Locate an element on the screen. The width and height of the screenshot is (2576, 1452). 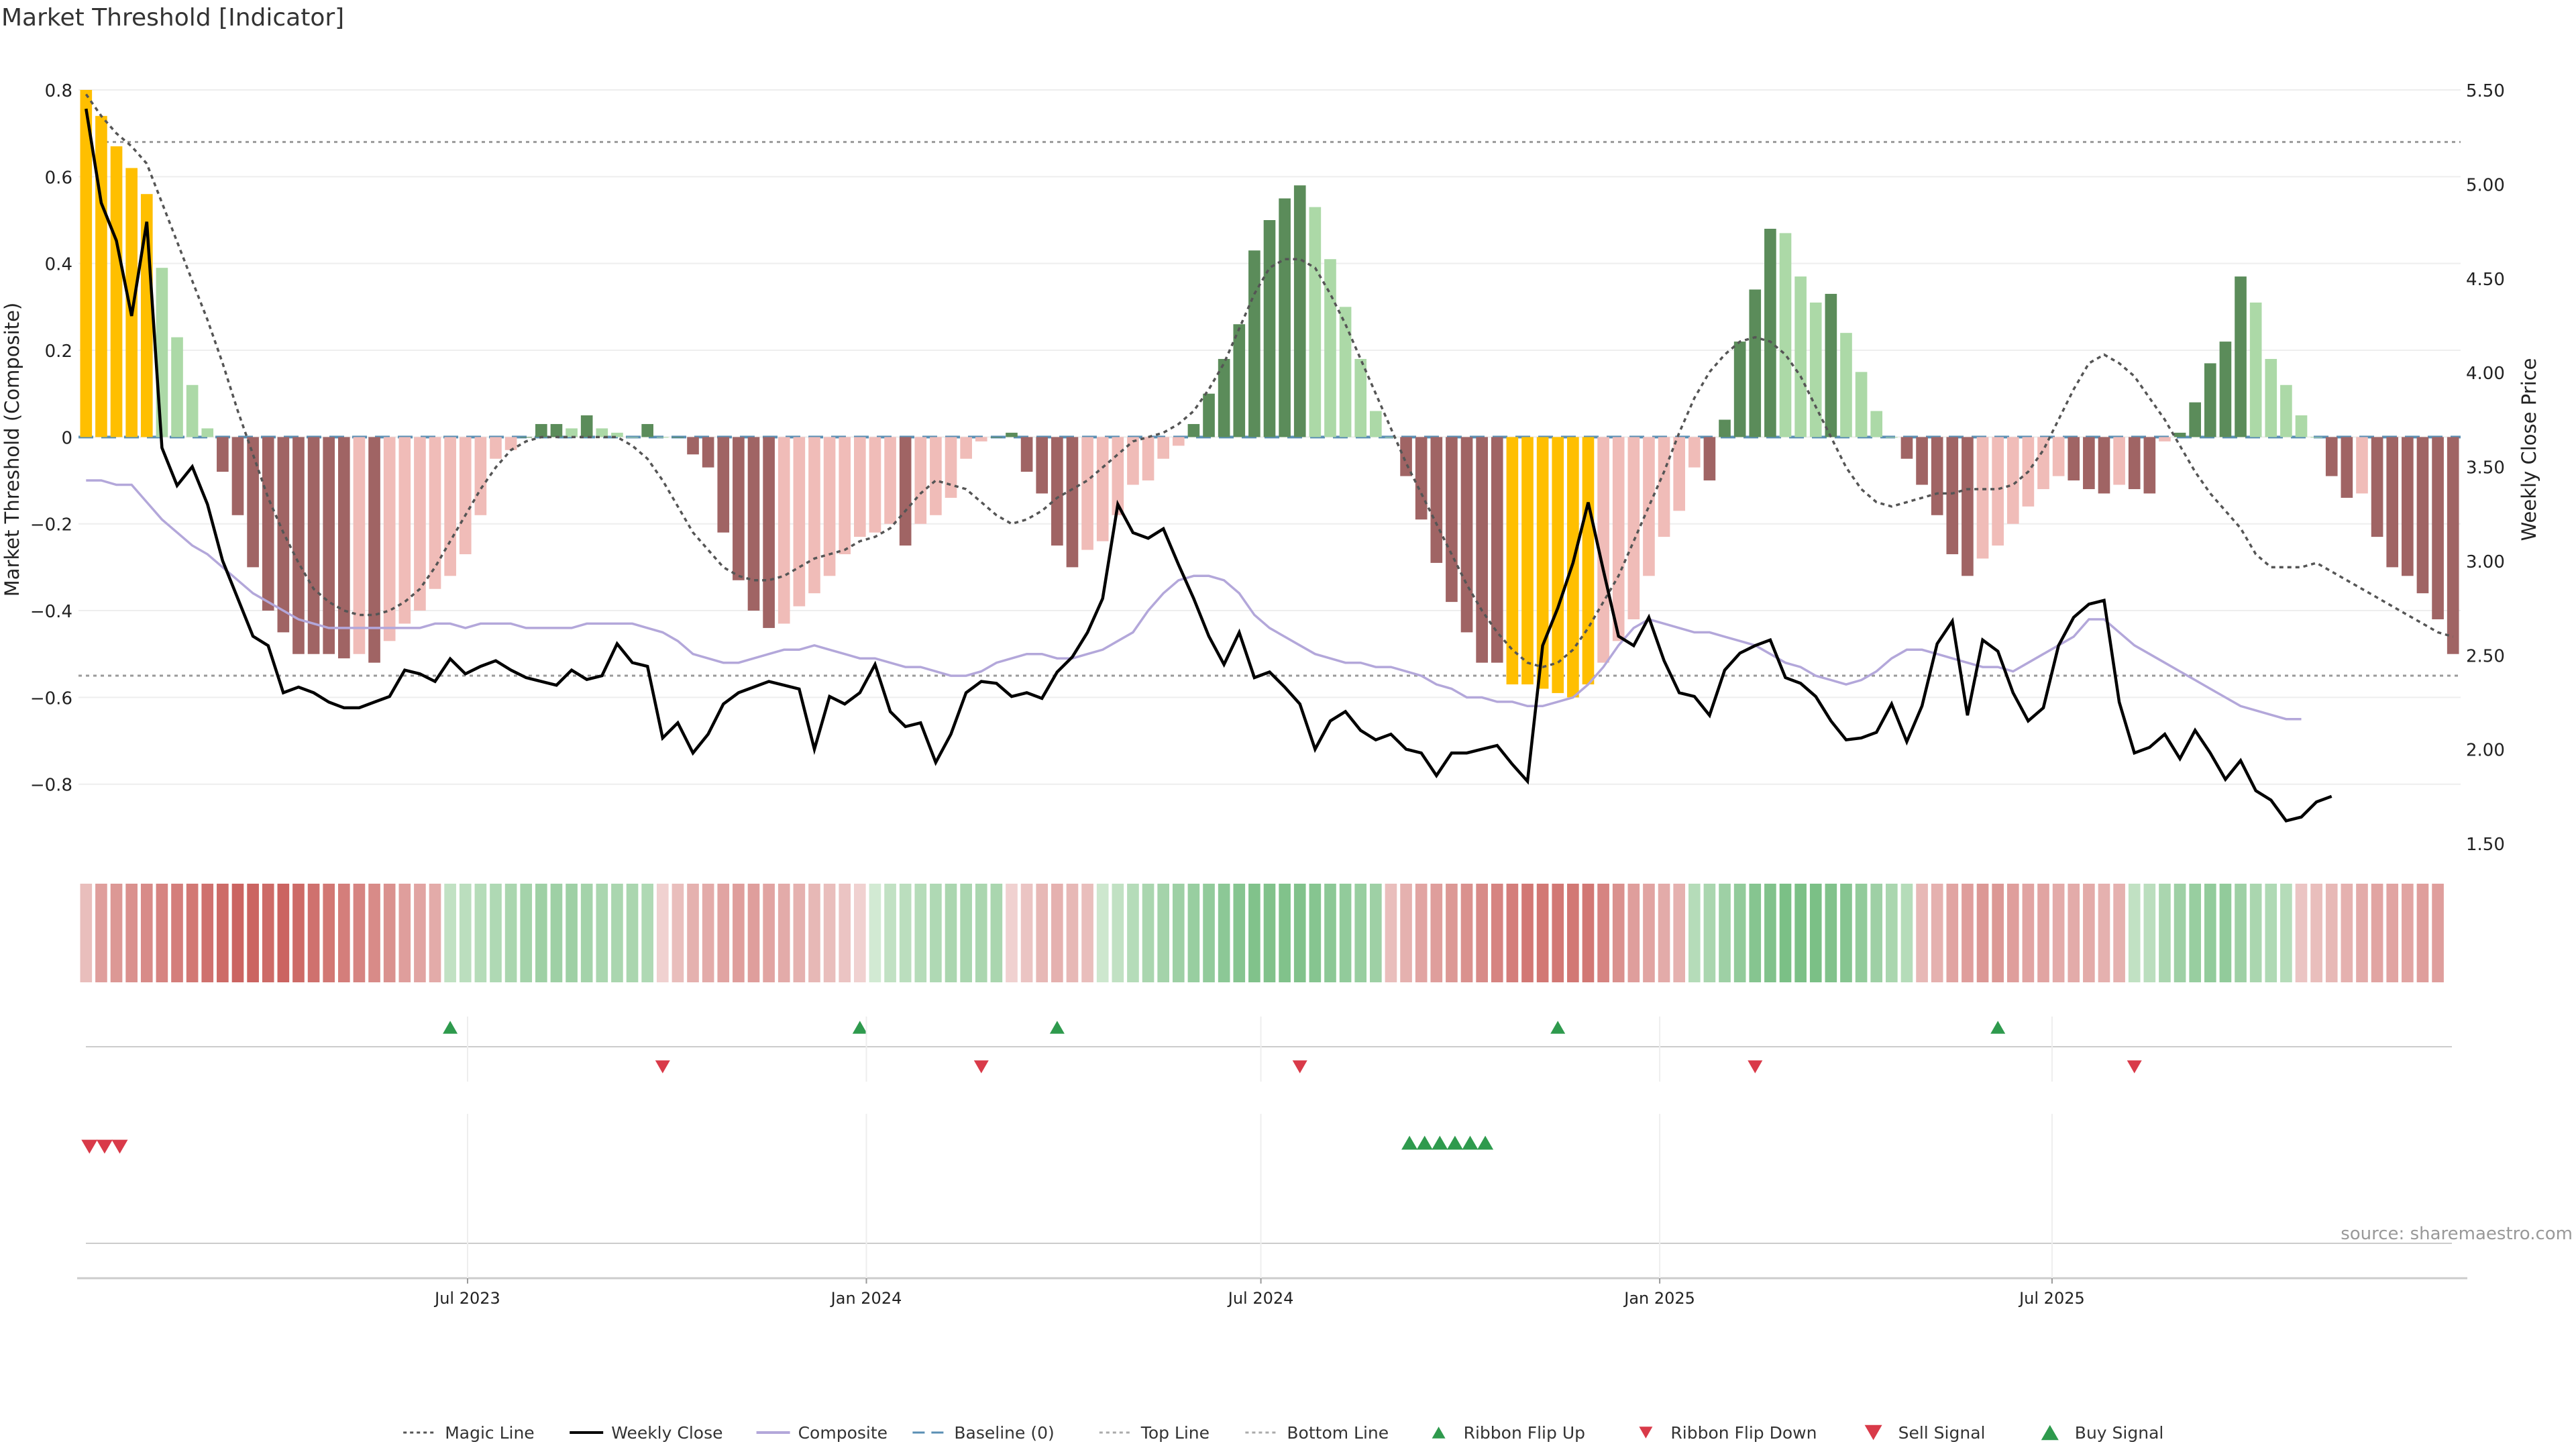
ribbon-flip-down-marker is located at coordinates (1755, 1067).